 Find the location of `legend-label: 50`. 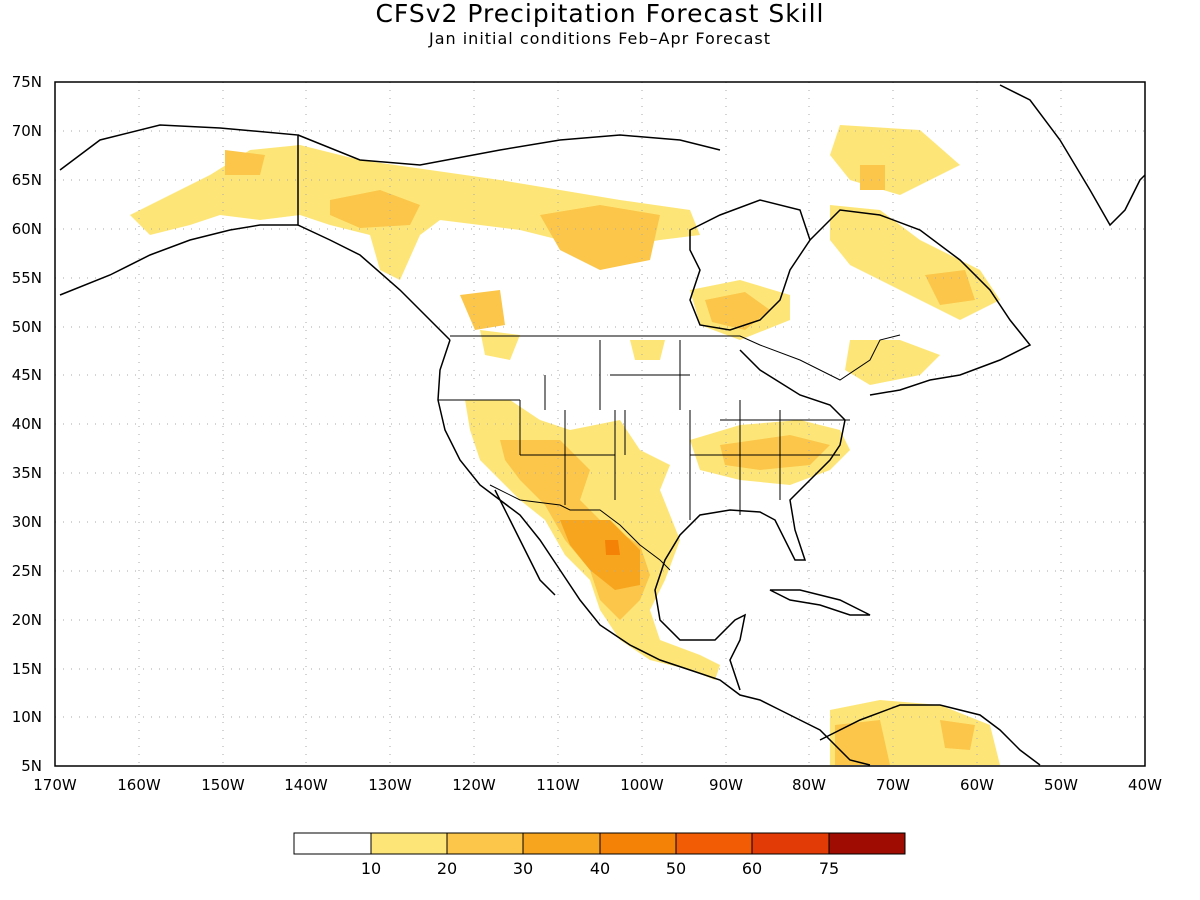

legend-label: 50 is located at coordinates (676, 868).